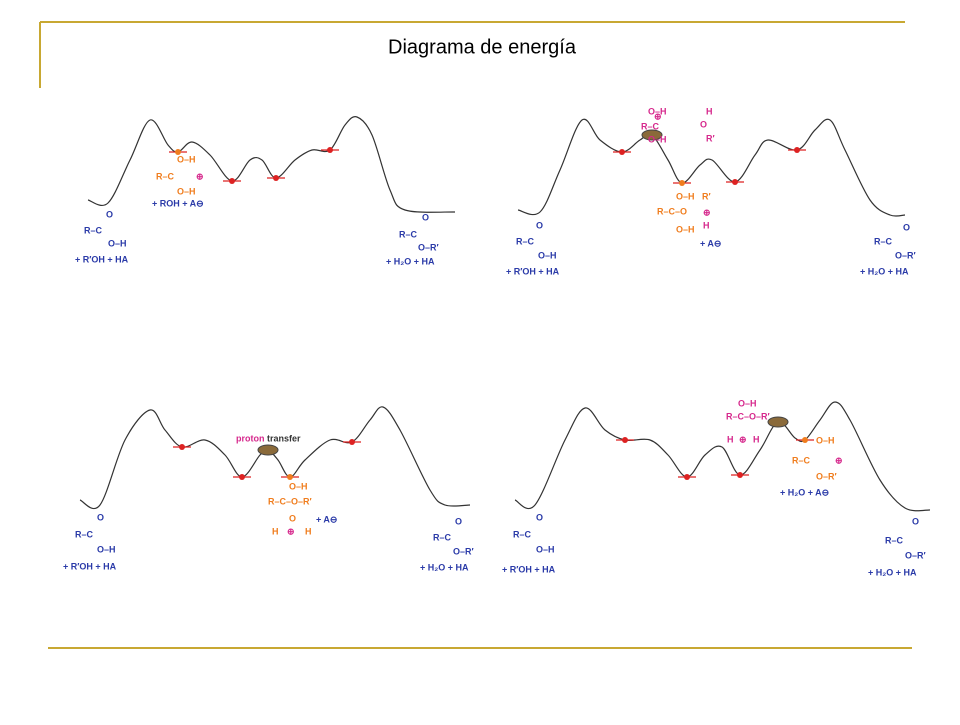 Image resolution: width=960 pixels, height=725 pixels. Describe the element at coordinates (284, 438) in the screenshot. I see `structure-label: transfer` at that location.